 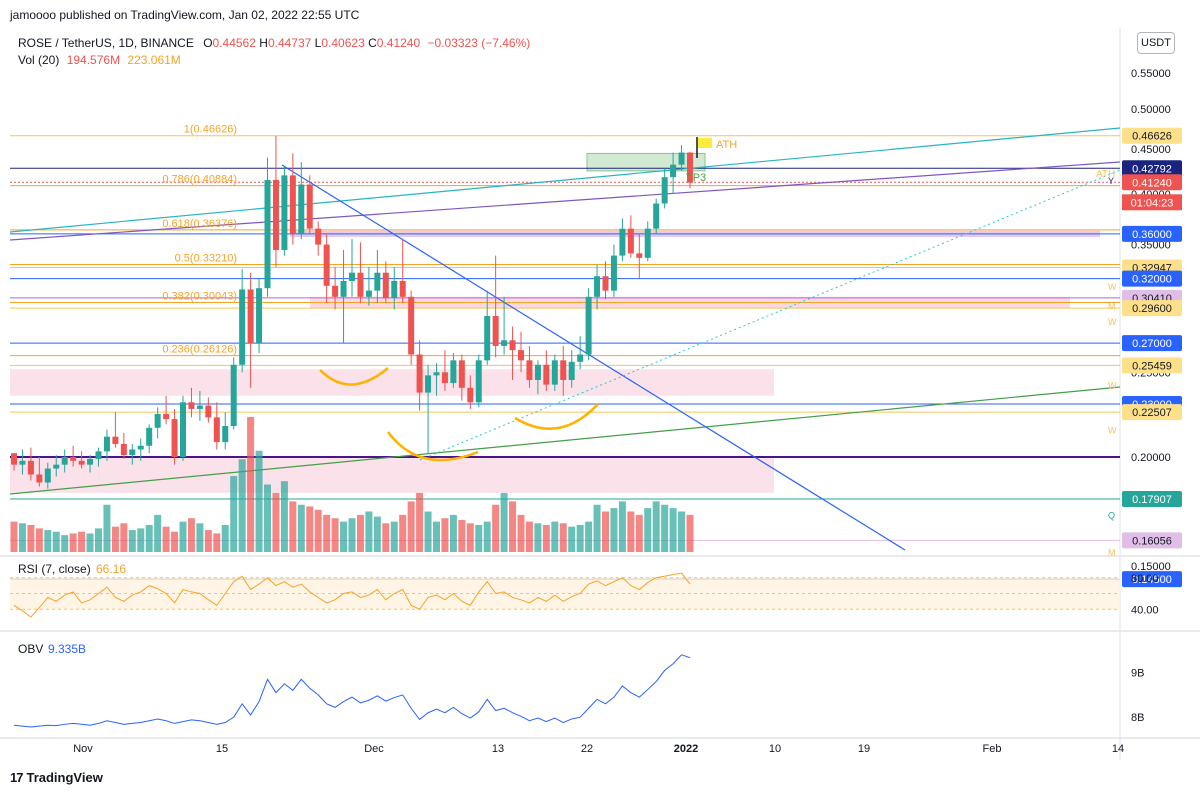 What do you see at coordinates (56, 777) in the screenshot?
I see `tradingview-brand: 17 TradingView` at bounding box center [56, 777].